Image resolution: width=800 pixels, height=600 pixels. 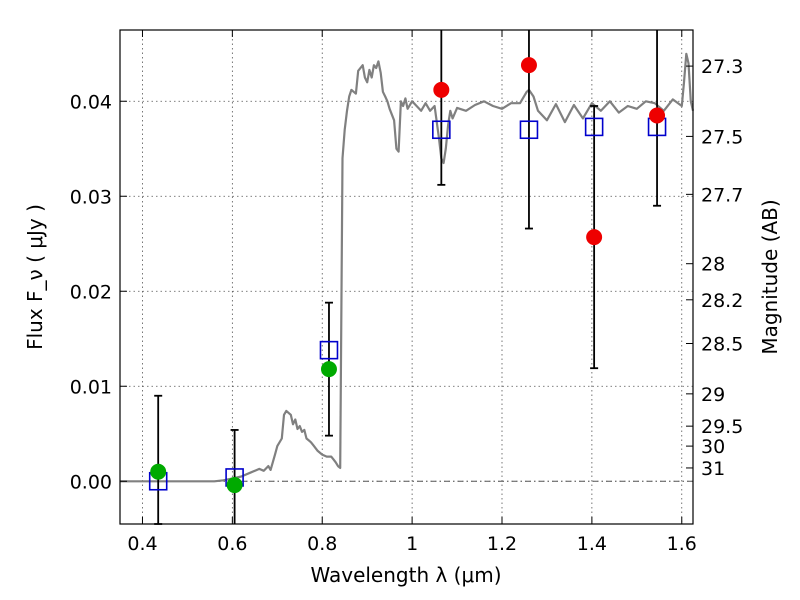 What do you see at coordinates (722, 345) in the screenshot?
I see `right-tick-label: 28.5` at bounding box center [722, 345].